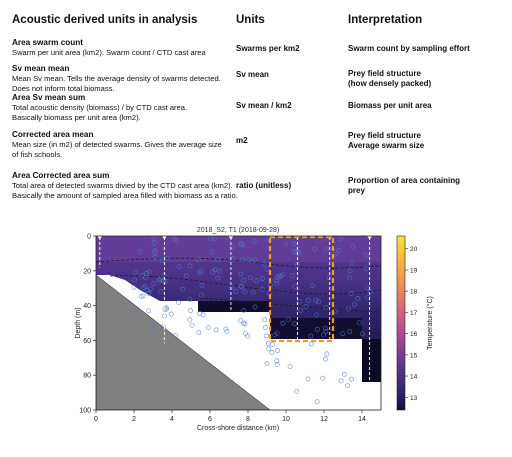 The height and width of the screenshot is (457, 512). I want to click on x-tick-label: 6, so click(210, 419).